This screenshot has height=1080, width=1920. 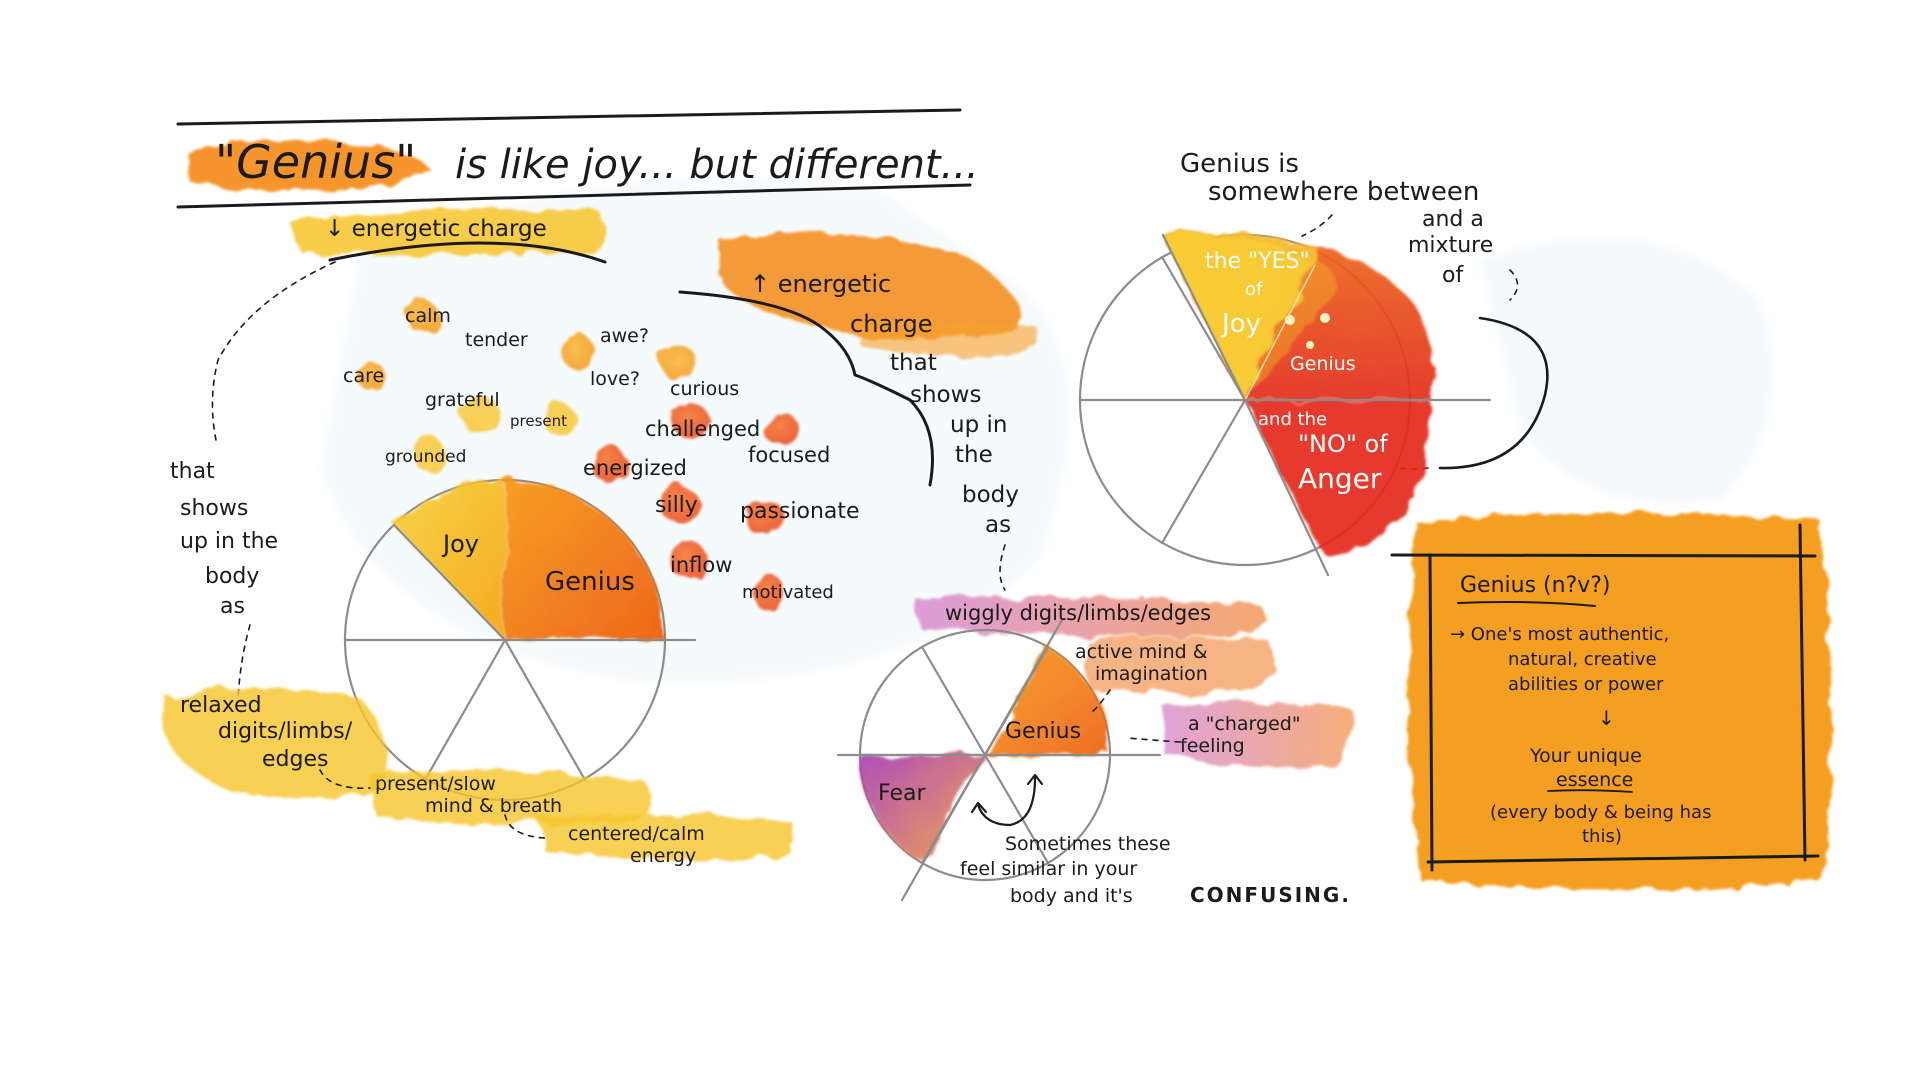 I want to click on word-care: care, so click(x=363, y=376).